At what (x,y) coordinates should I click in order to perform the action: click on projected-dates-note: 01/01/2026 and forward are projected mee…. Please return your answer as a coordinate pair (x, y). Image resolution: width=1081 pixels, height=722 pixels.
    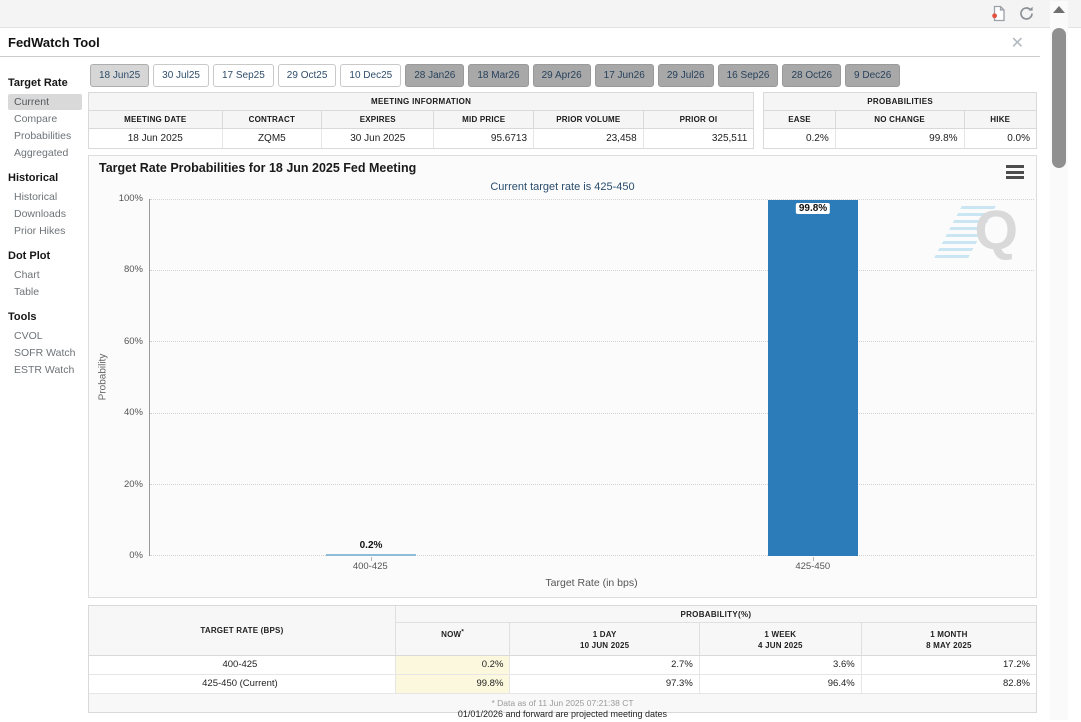
    Looking at the image, I should click on (562, 714).